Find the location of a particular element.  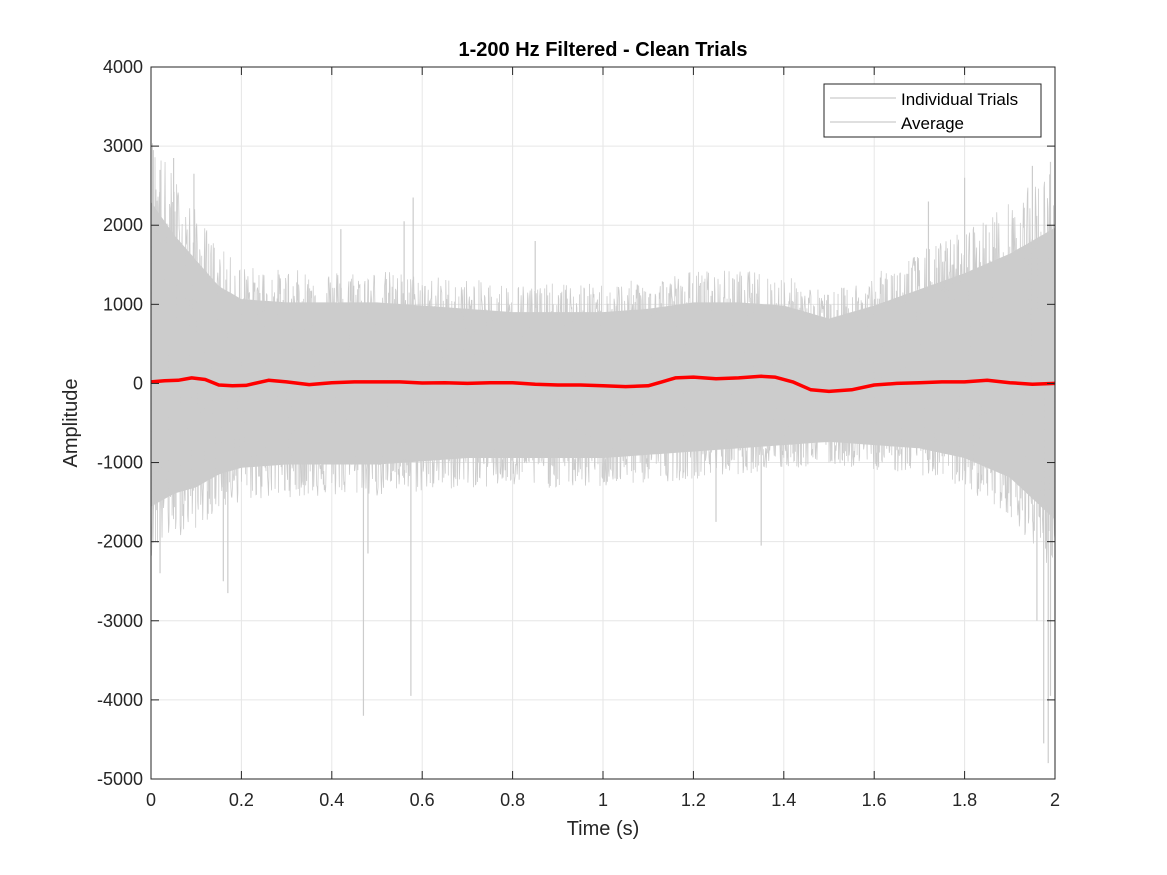

y-tick-label: 4000 is located at coordinates (123, 67).